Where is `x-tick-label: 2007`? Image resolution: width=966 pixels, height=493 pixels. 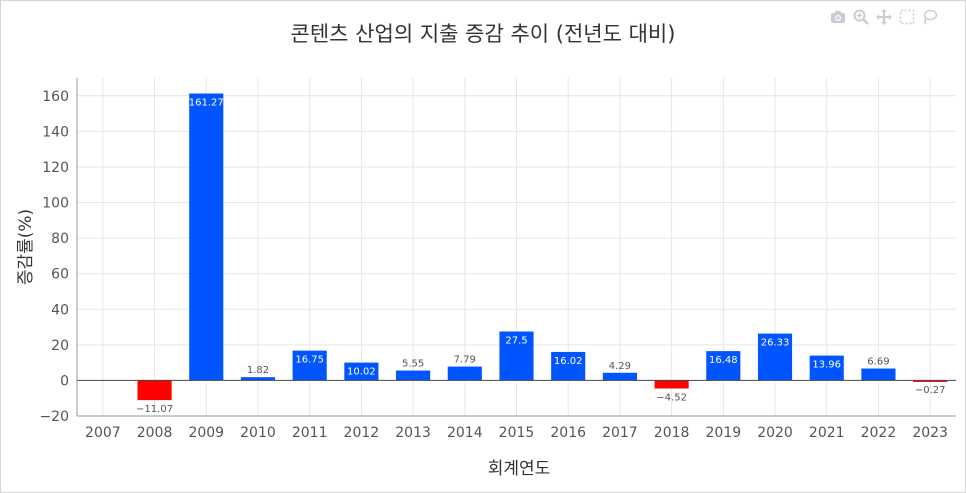
x-tick-label: 2007 is located at coordinates (103, 433).